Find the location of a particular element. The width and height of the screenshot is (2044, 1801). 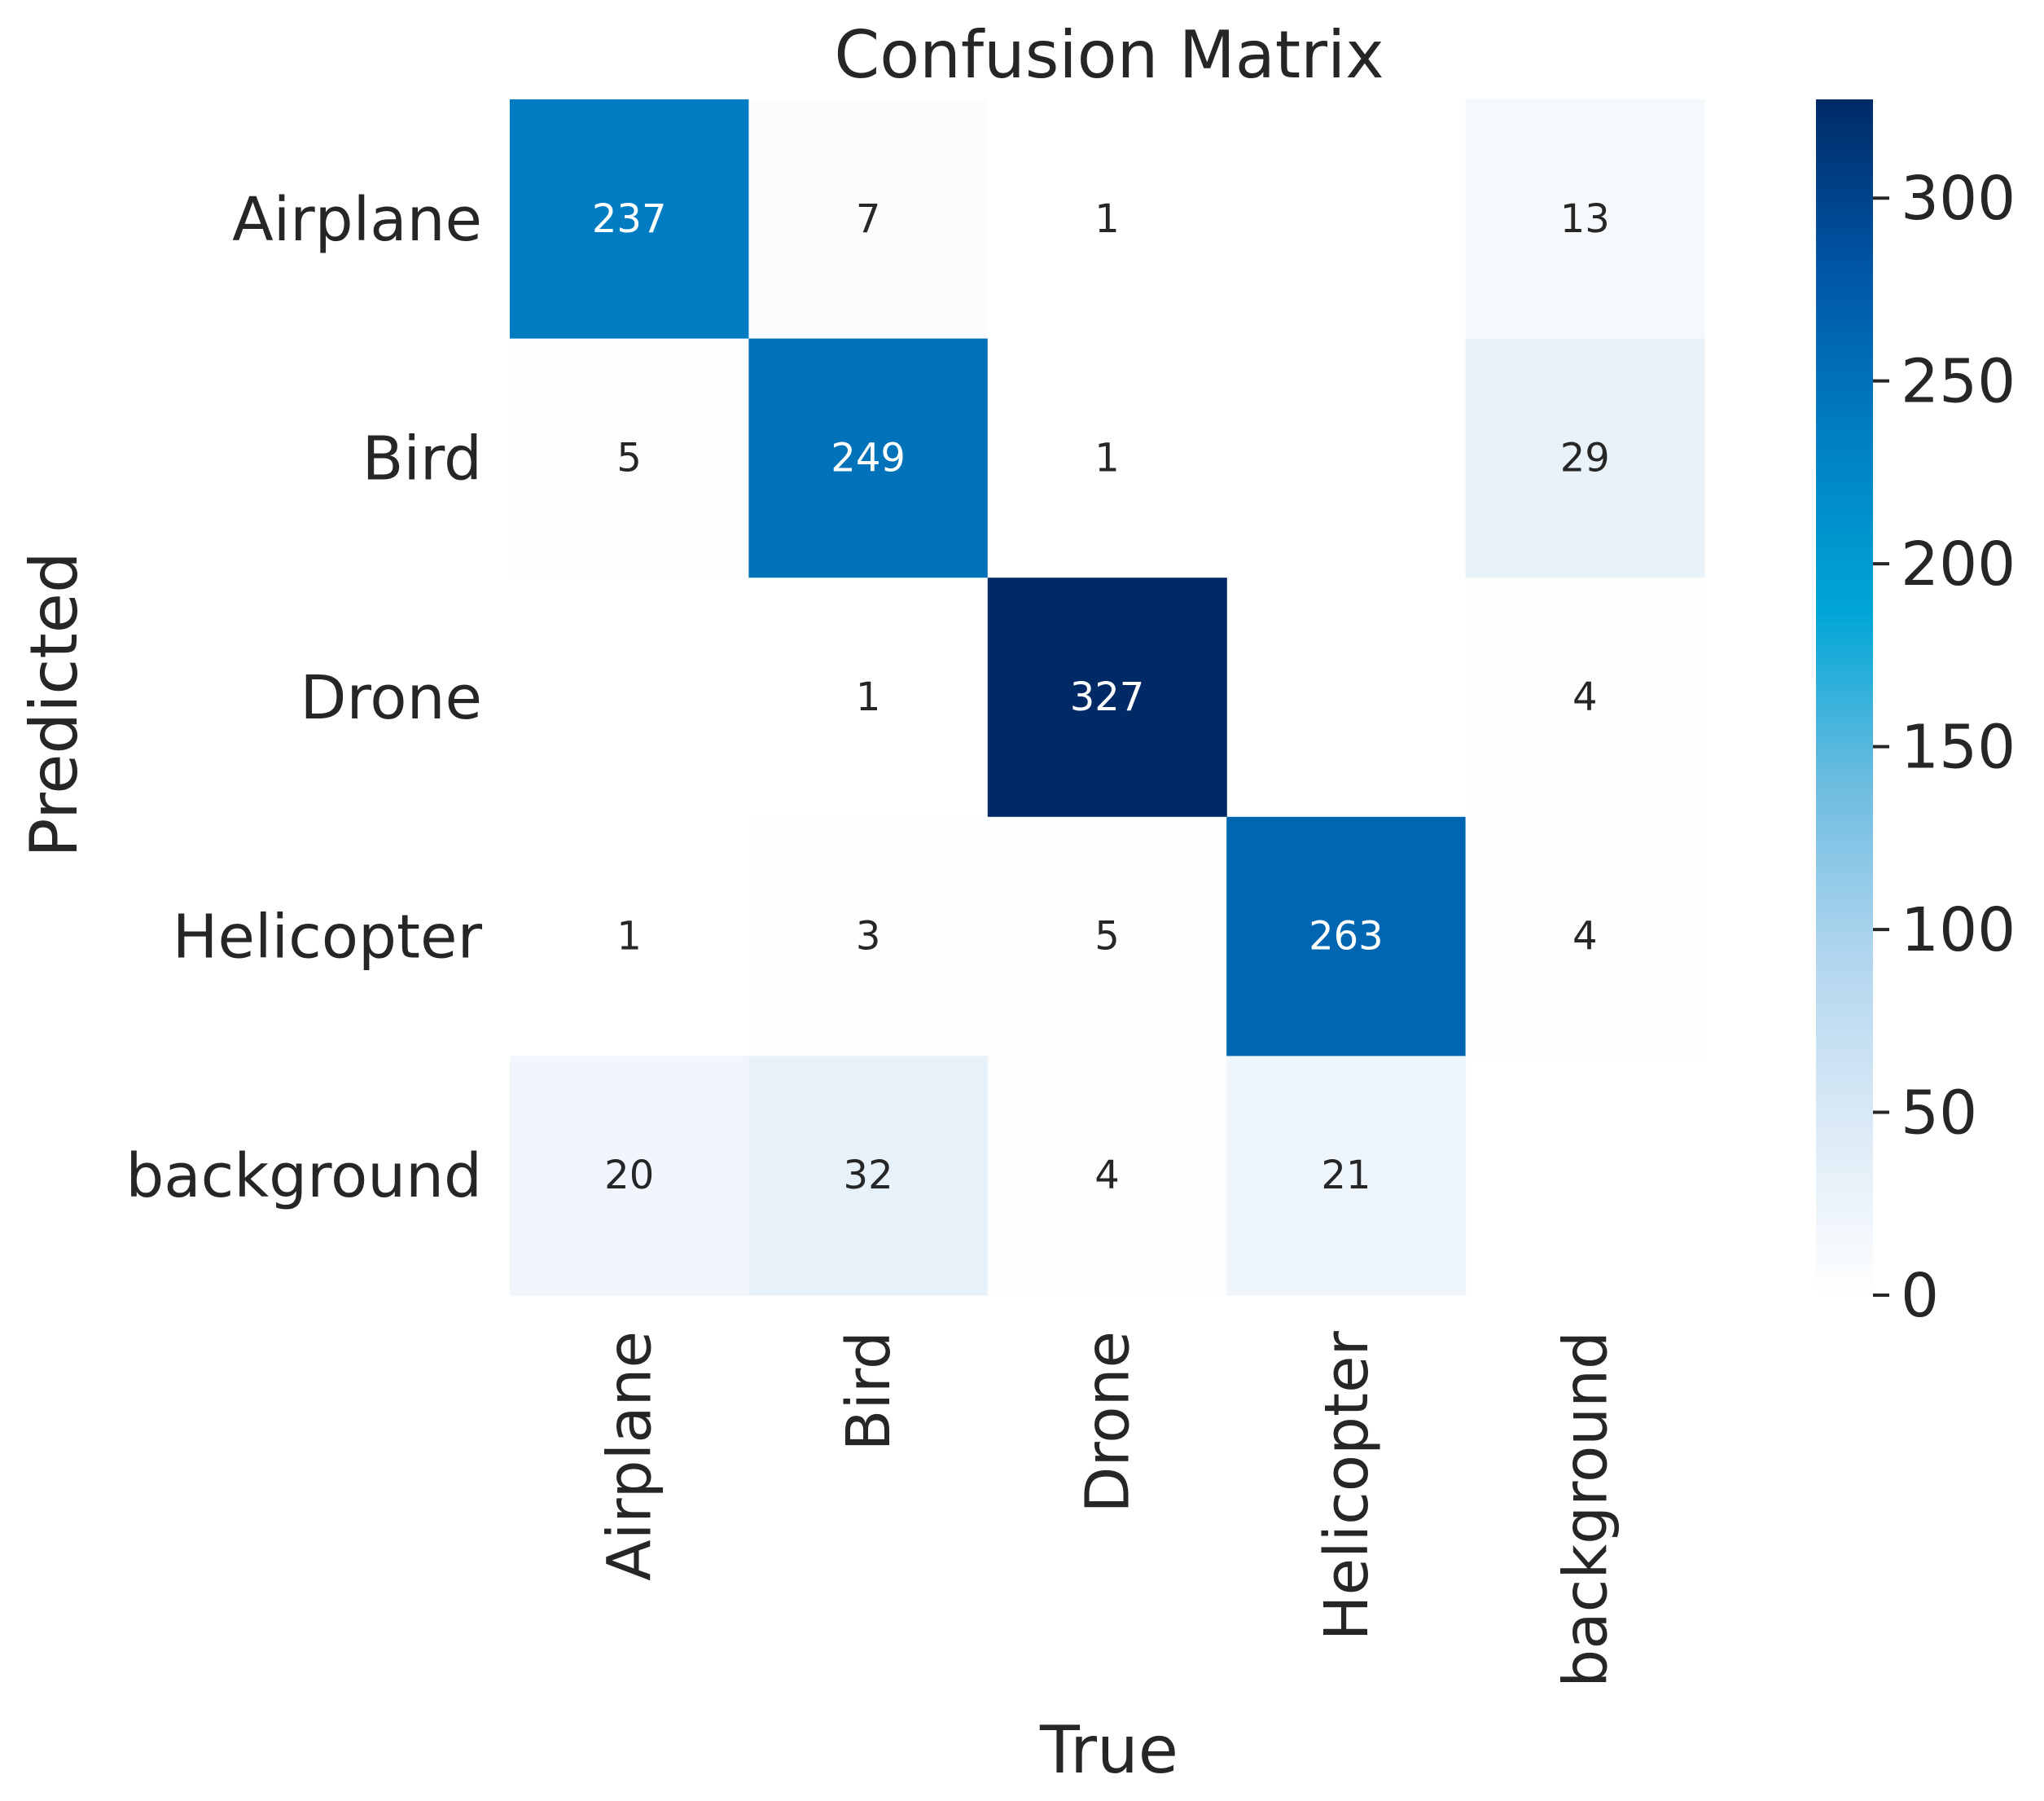

x-tick-label: background is located at coordinates (1586, 1509).